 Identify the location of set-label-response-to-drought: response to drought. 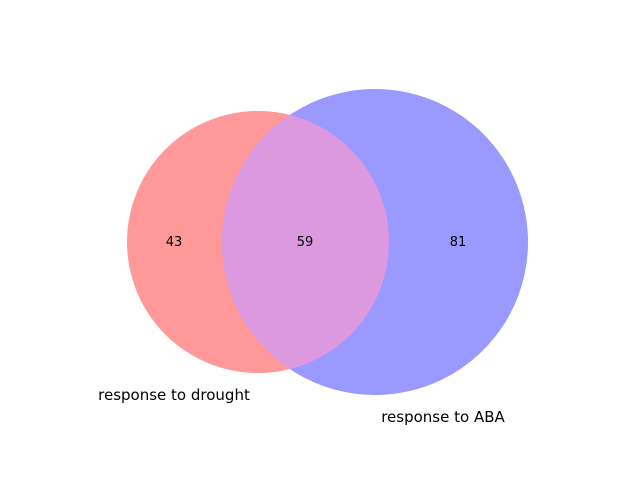
(174, 395).